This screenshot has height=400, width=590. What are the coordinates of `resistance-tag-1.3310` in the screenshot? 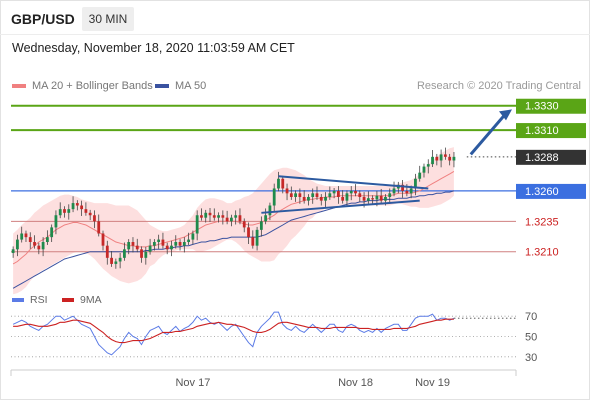 It's located at (551, 131).